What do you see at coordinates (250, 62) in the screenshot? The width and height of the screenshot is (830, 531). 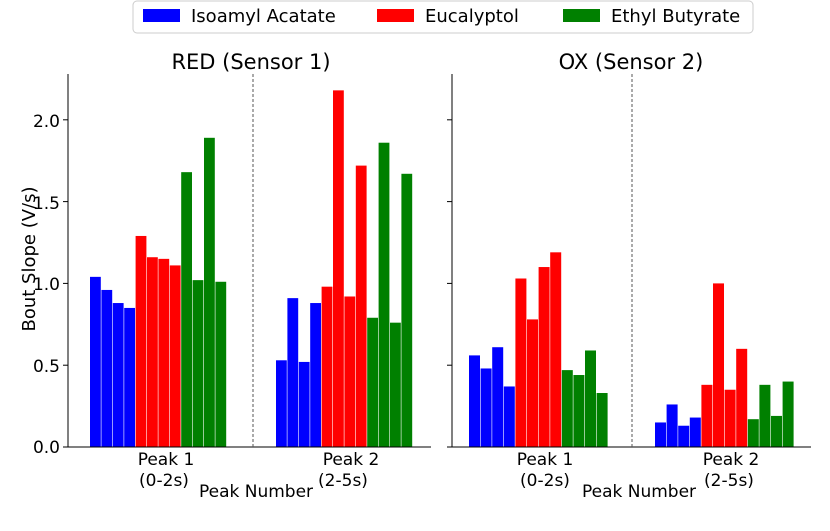 I see `panel-title-red: RED (Sensor 1)` at bounding box center [250, 62].